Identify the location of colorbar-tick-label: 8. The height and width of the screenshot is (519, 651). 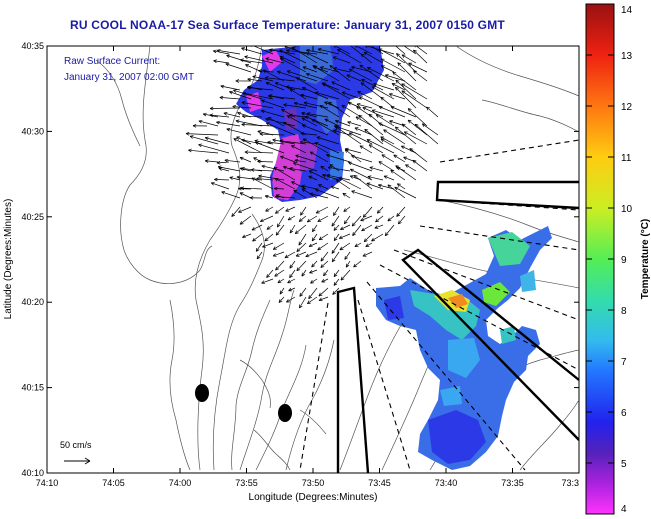
(624, 311).